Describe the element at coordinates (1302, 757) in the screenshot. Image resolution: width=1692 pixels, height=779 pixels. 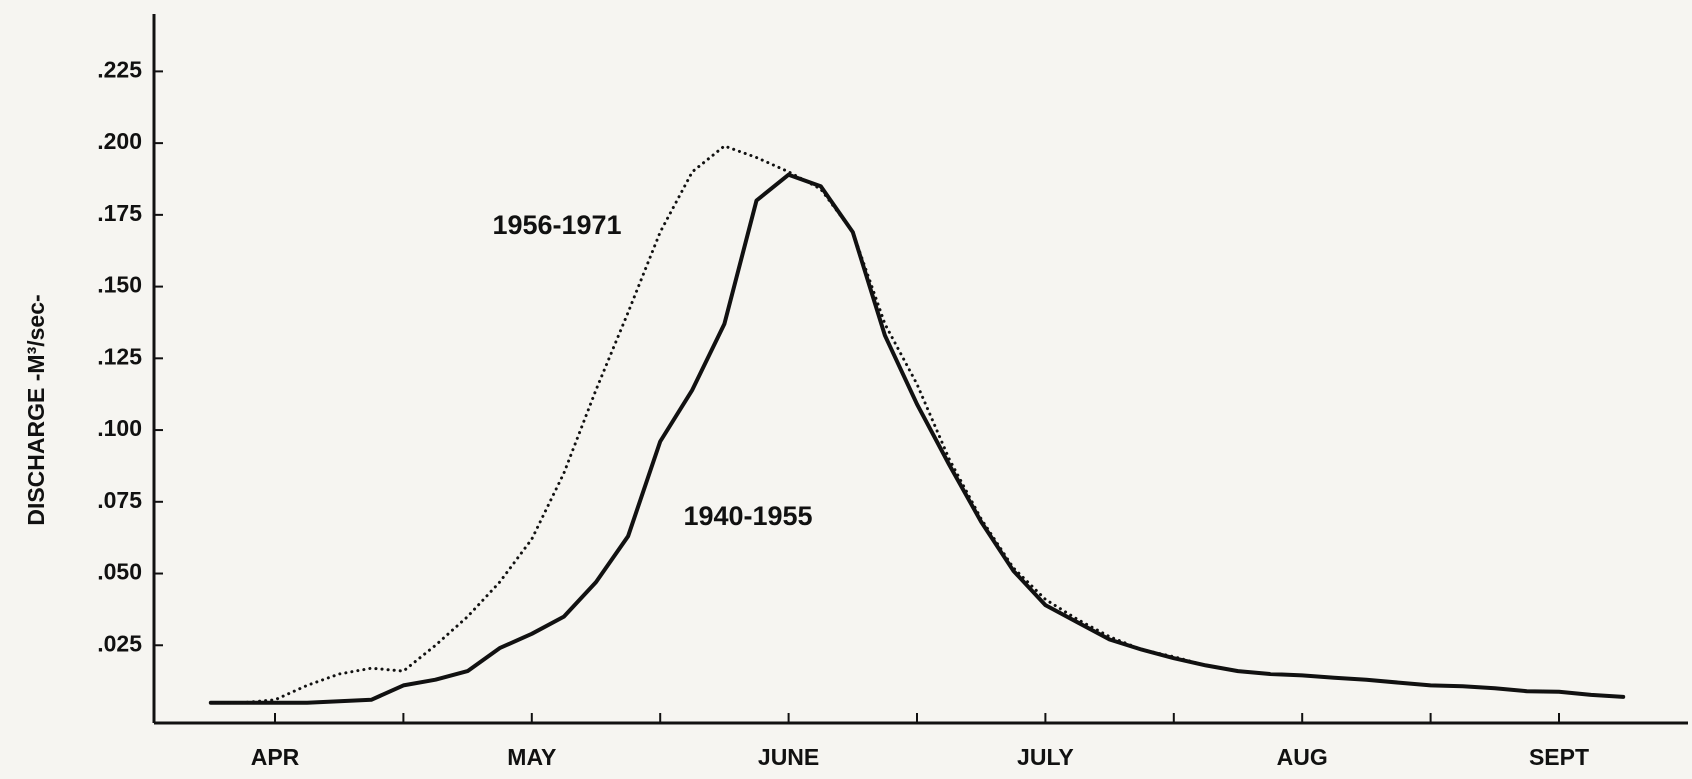
I see `x-tick-label: AUG` at that location.